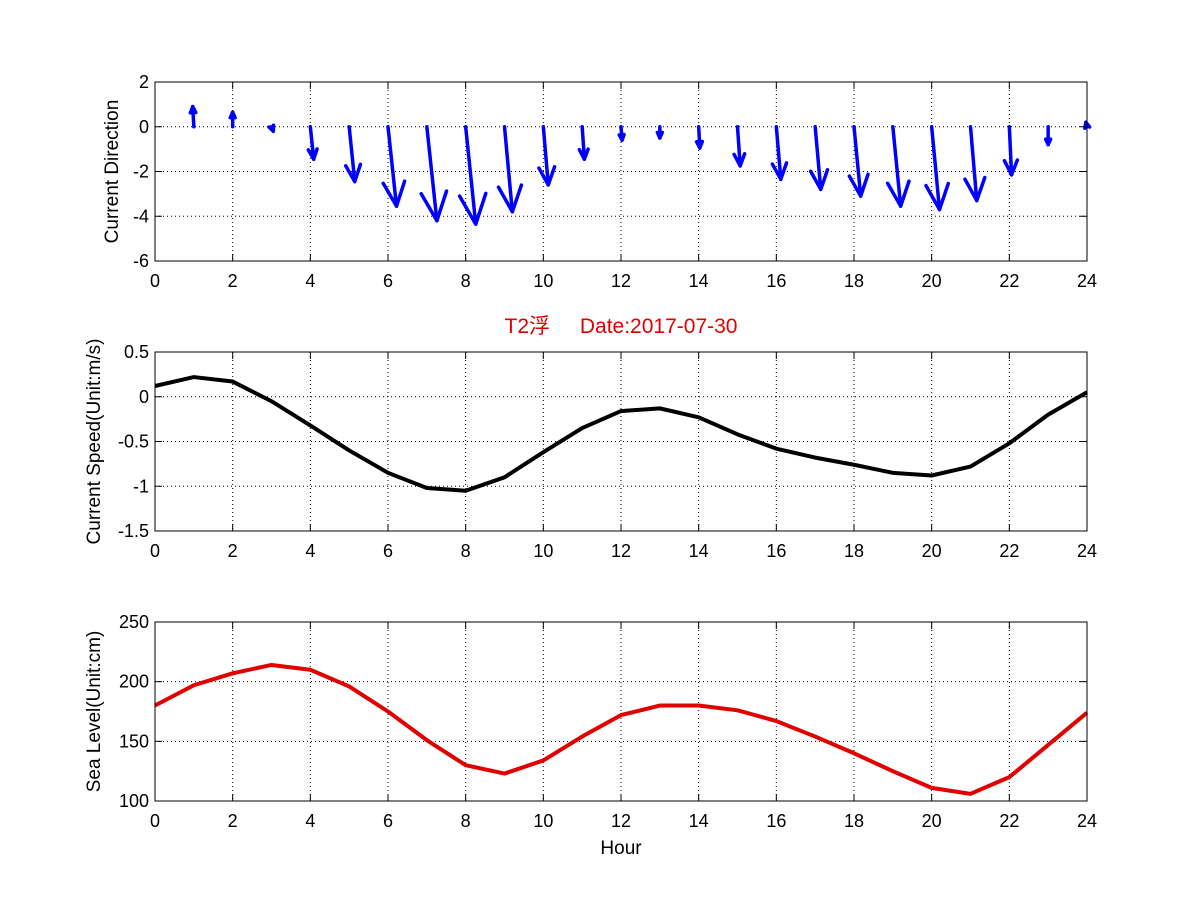  I want to click on x-tick-label: 22, so click(1009, 551).